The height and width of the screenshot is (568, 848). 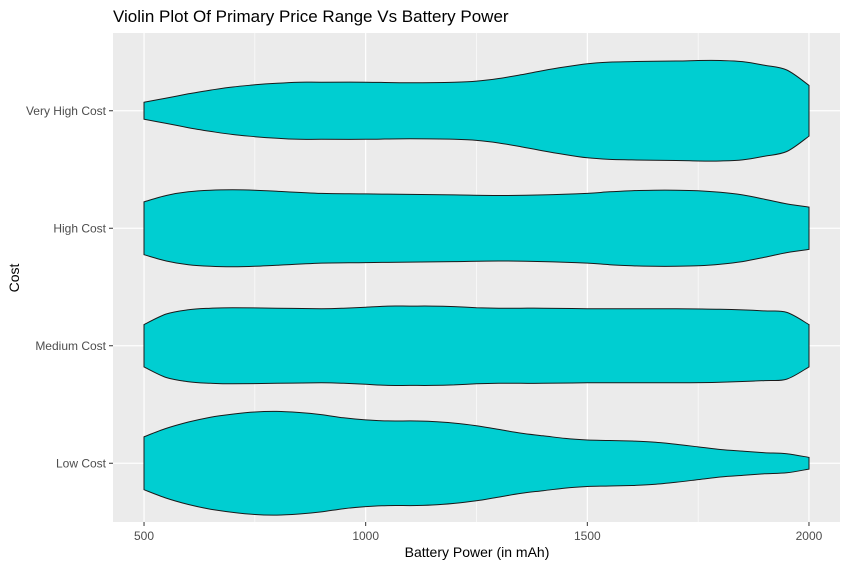 I want to click on x-tick-label: 2000, so click(x=809, y=536).